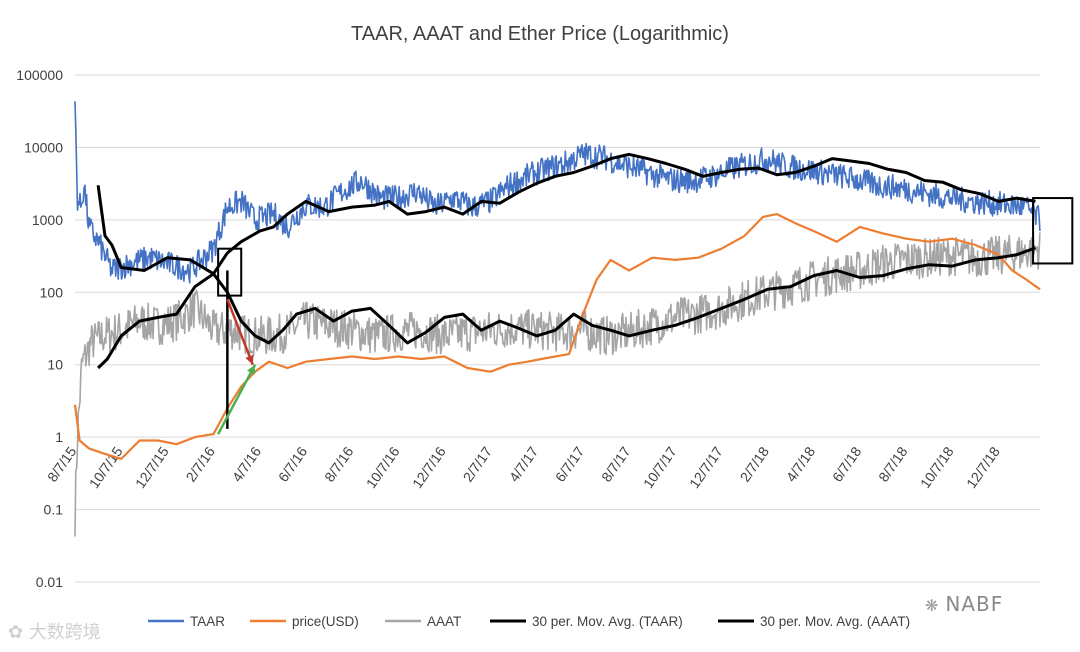 The height and width of the screenshot is (652, 1080). What do you see at coordinates (52, 292) in the screenshot?
I see `y-tick-label: 100` at bounding box center [52, 292].